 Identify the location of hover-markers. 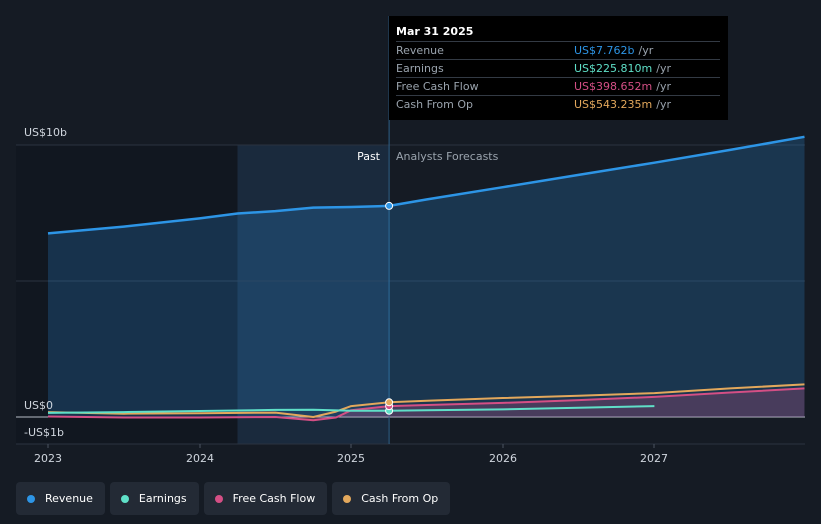
(389, 308).